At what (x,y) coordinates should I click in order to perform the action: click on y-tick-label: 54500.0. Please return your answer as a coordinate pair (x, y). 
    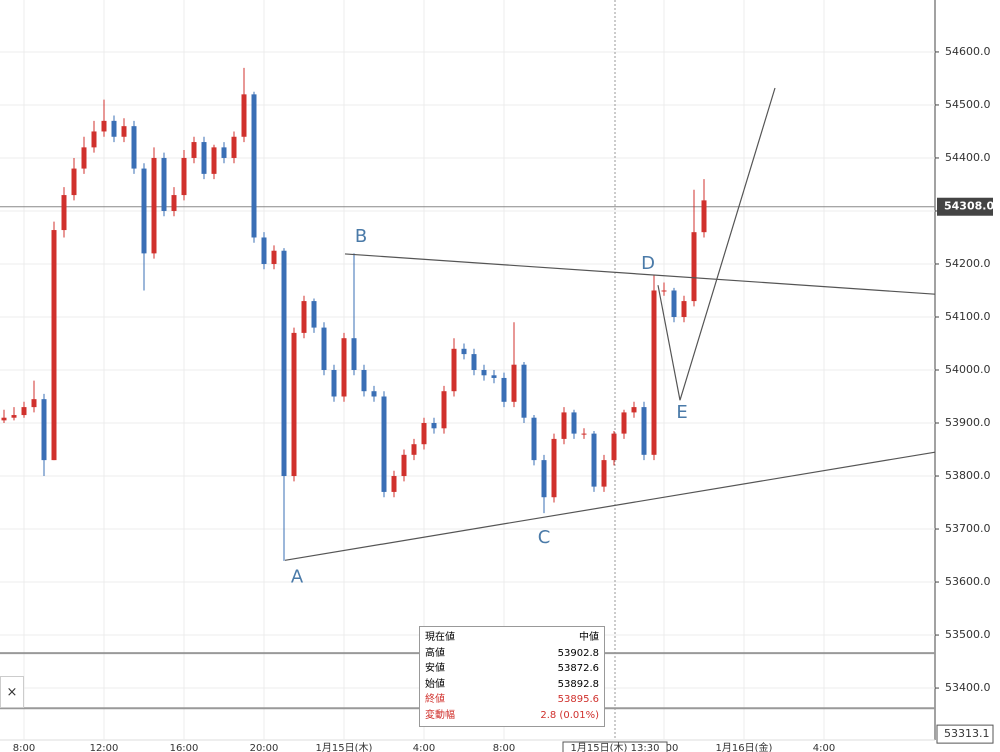
    Looking at the image, I should click on (968, 104).